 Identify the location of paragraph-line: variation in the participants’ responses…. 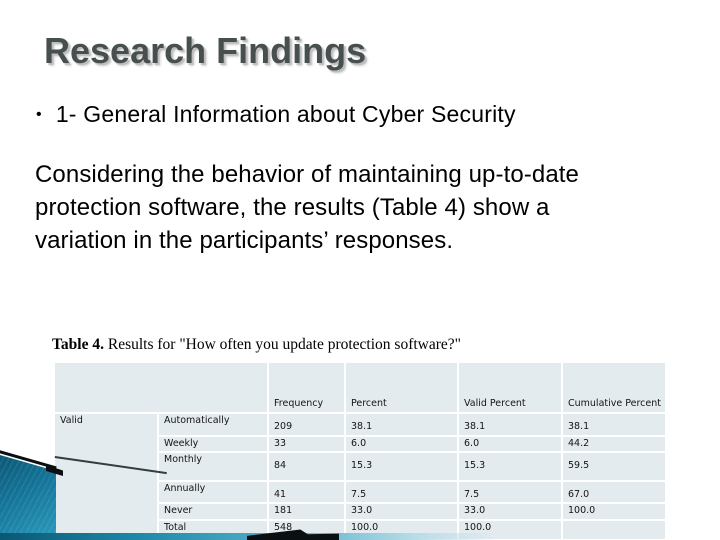
(244, 240).